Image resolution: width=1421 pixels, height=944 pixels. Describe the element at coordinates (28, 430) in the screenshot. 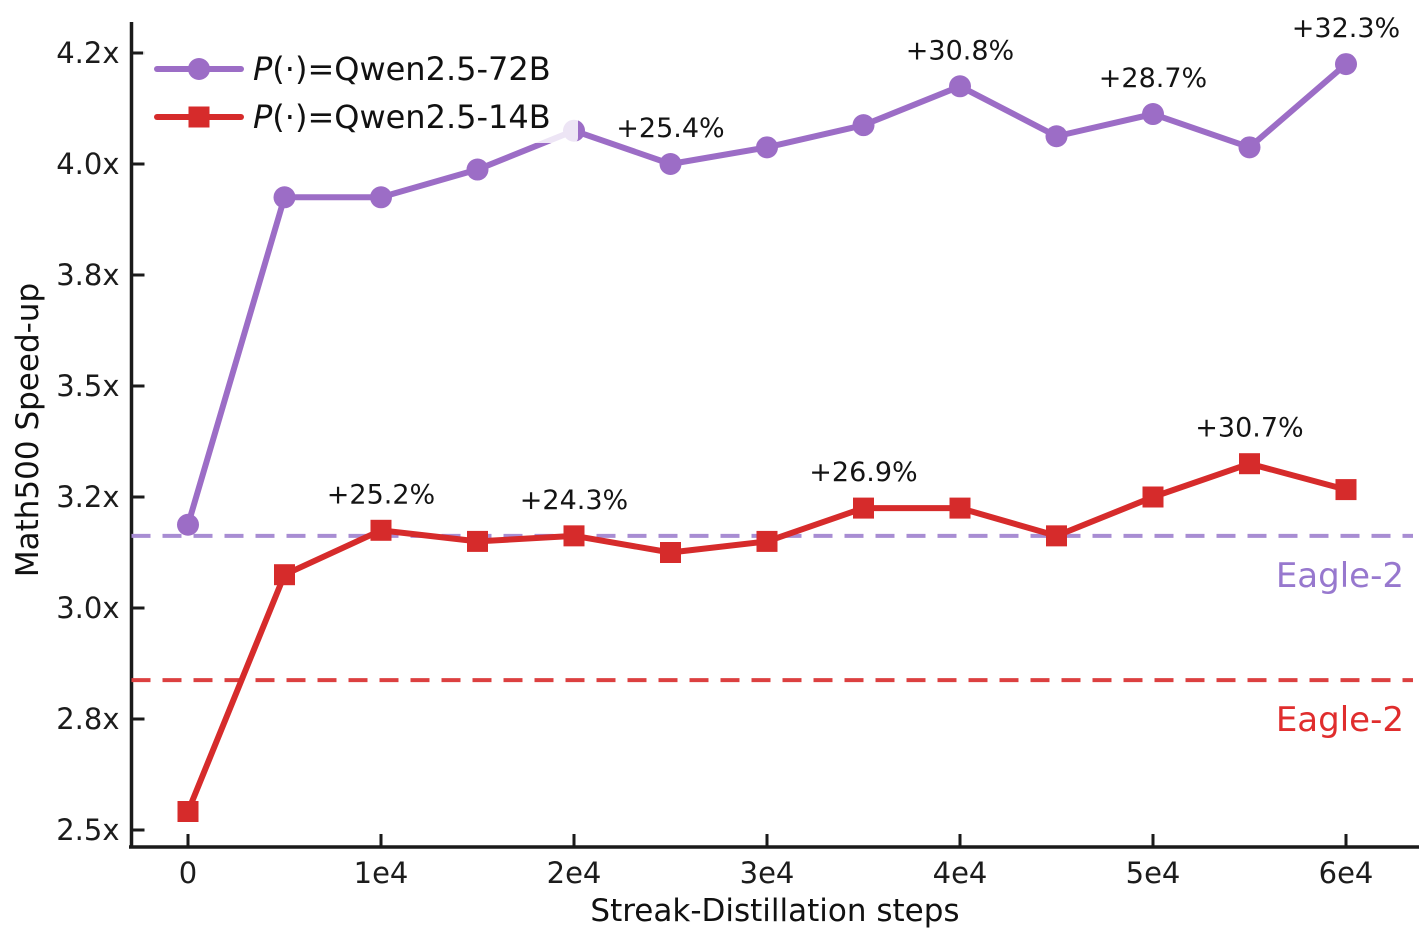

I see `y-axis-label: Math500 Speed-up` at that location.